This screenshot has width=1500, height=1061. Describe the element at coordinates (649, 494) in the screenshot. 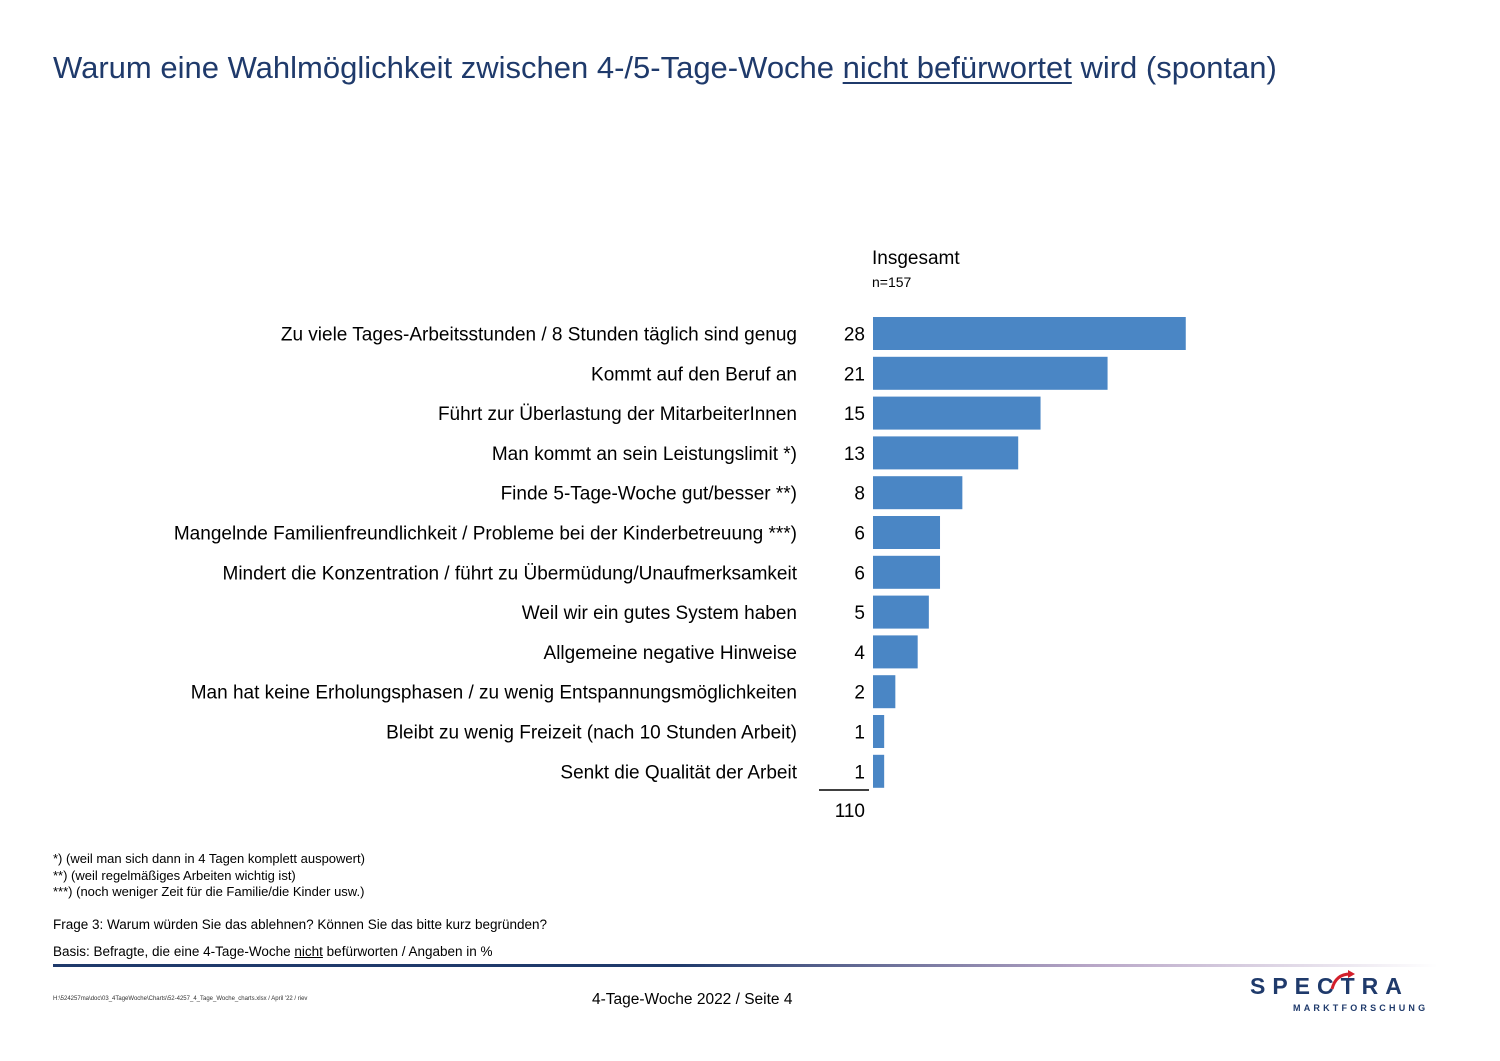

I see `category-label: Finde 5-Tage-Woche gut/besser **)` at that location.